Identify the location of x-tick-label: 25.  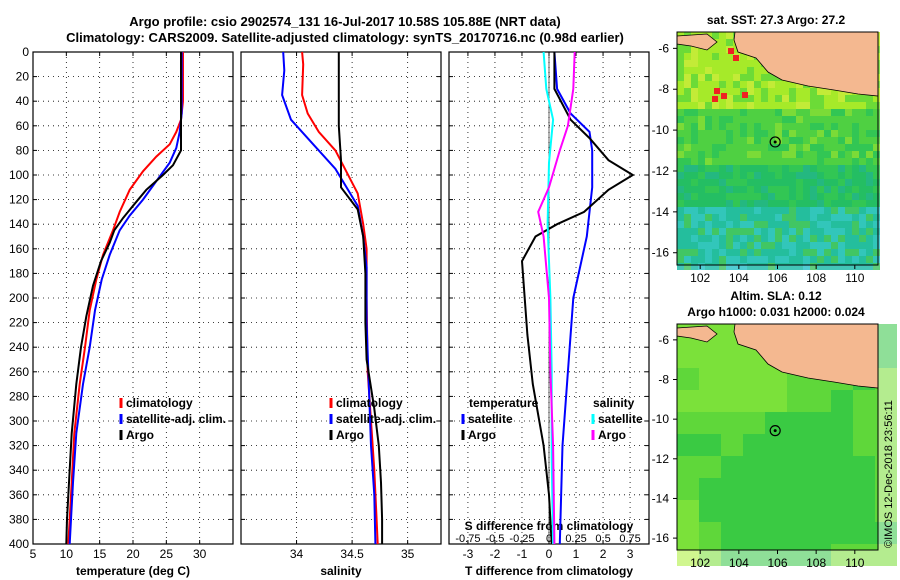
(167, 554).